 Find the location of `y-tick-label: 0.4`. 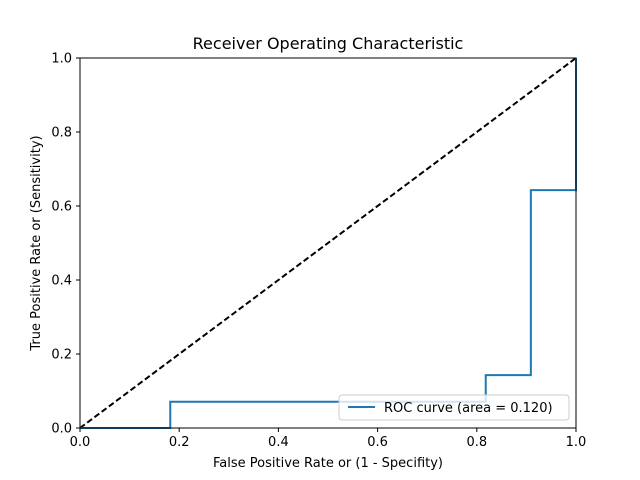

y-tick-label: 0.4 is located at coordinates (61, 281).